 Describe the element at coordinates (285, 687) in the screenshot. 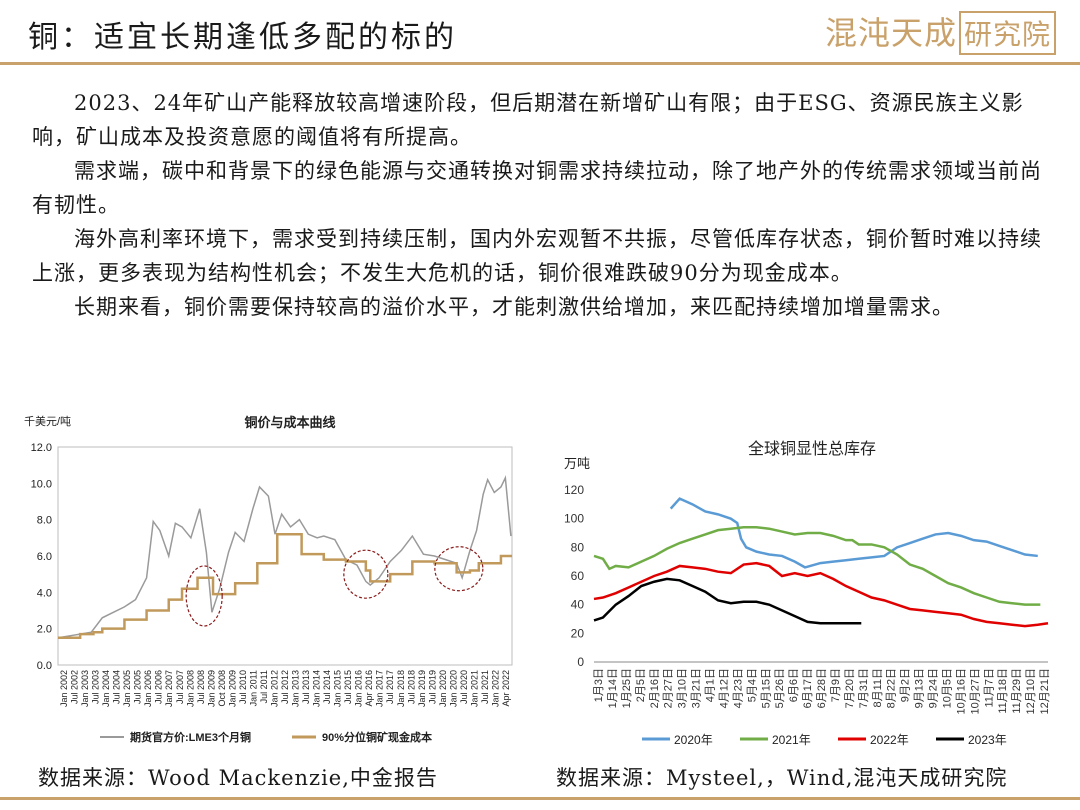

I see `x-tick-label: Jul 2012` at that location.